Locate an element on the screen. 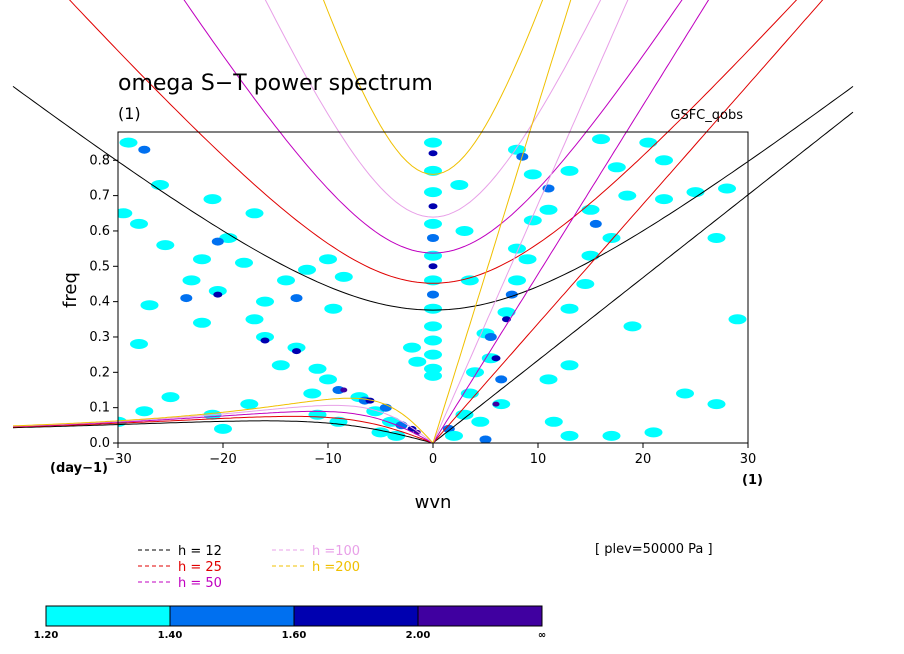 The image size is (904, 654). er-curve-h50 is located at coordinates (223, 427).